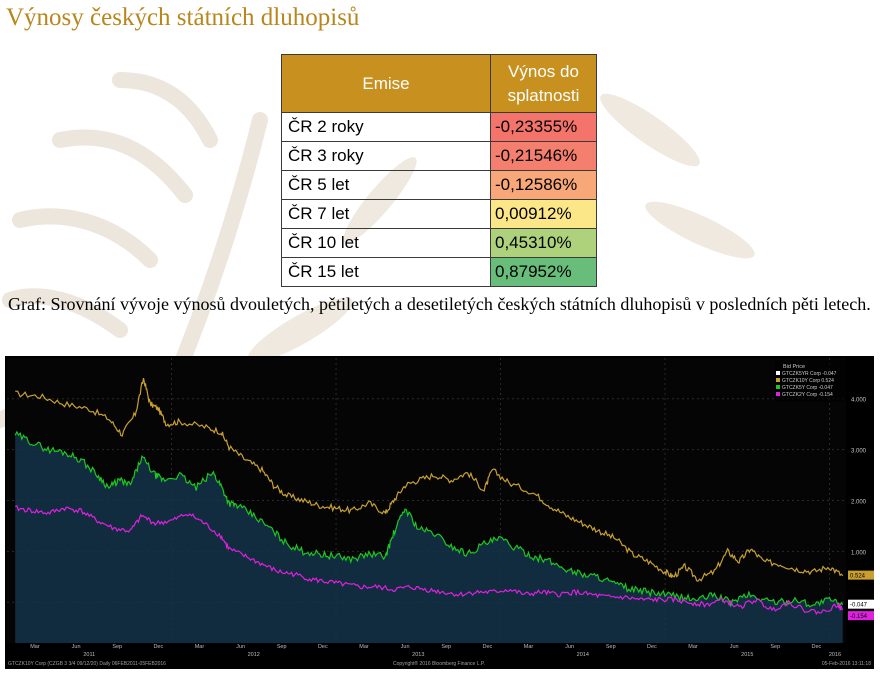 This screenshot has width=880, height=674. I want to click on table-header-row: Emise Výnos do splatnosti, so click(439, 83).